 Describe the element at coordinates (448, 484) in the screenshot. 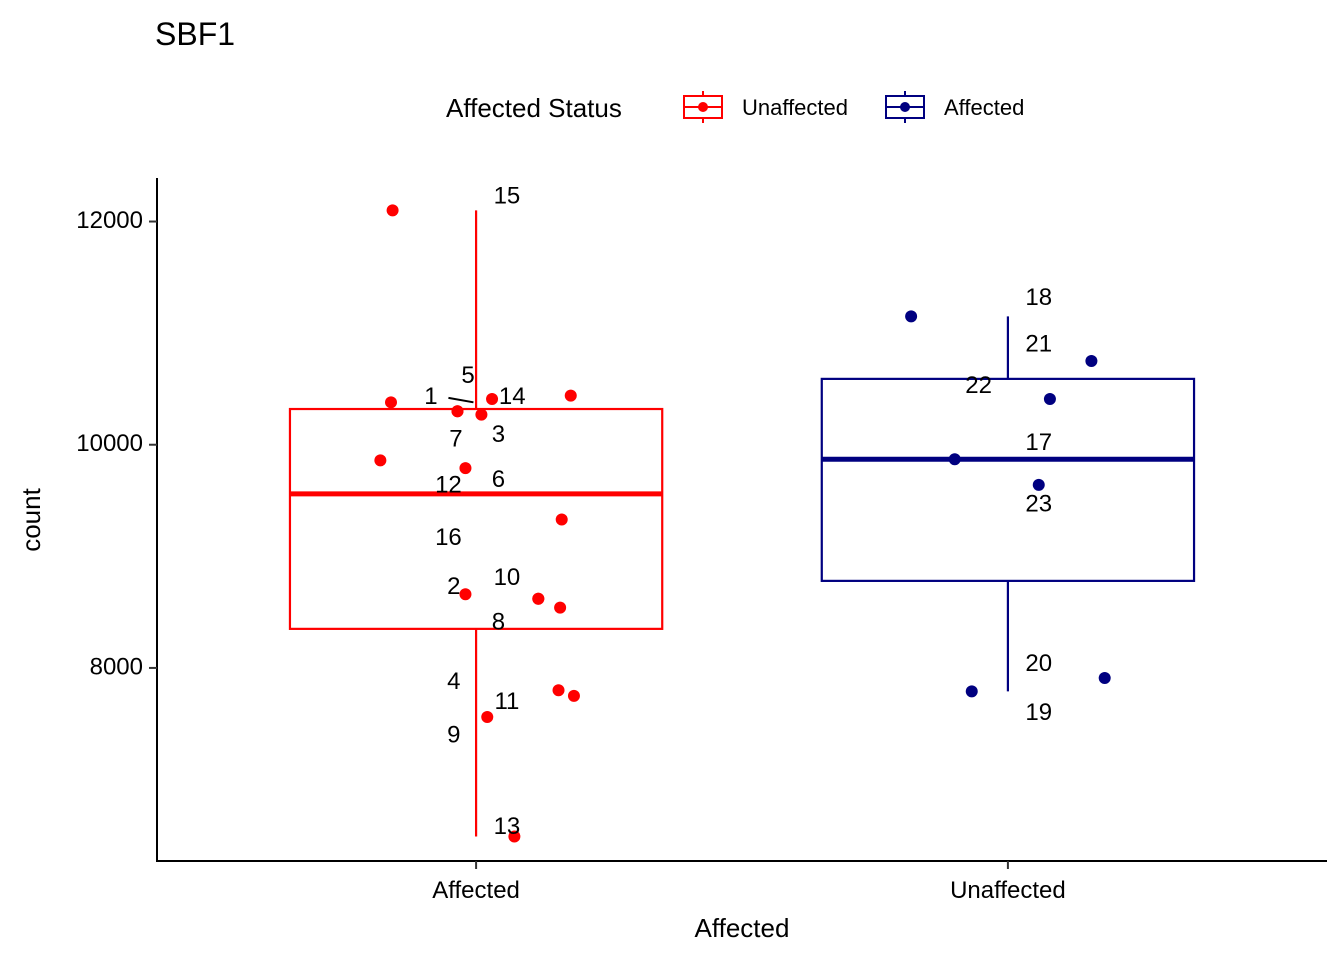

I see `point-label: 12` at that location.